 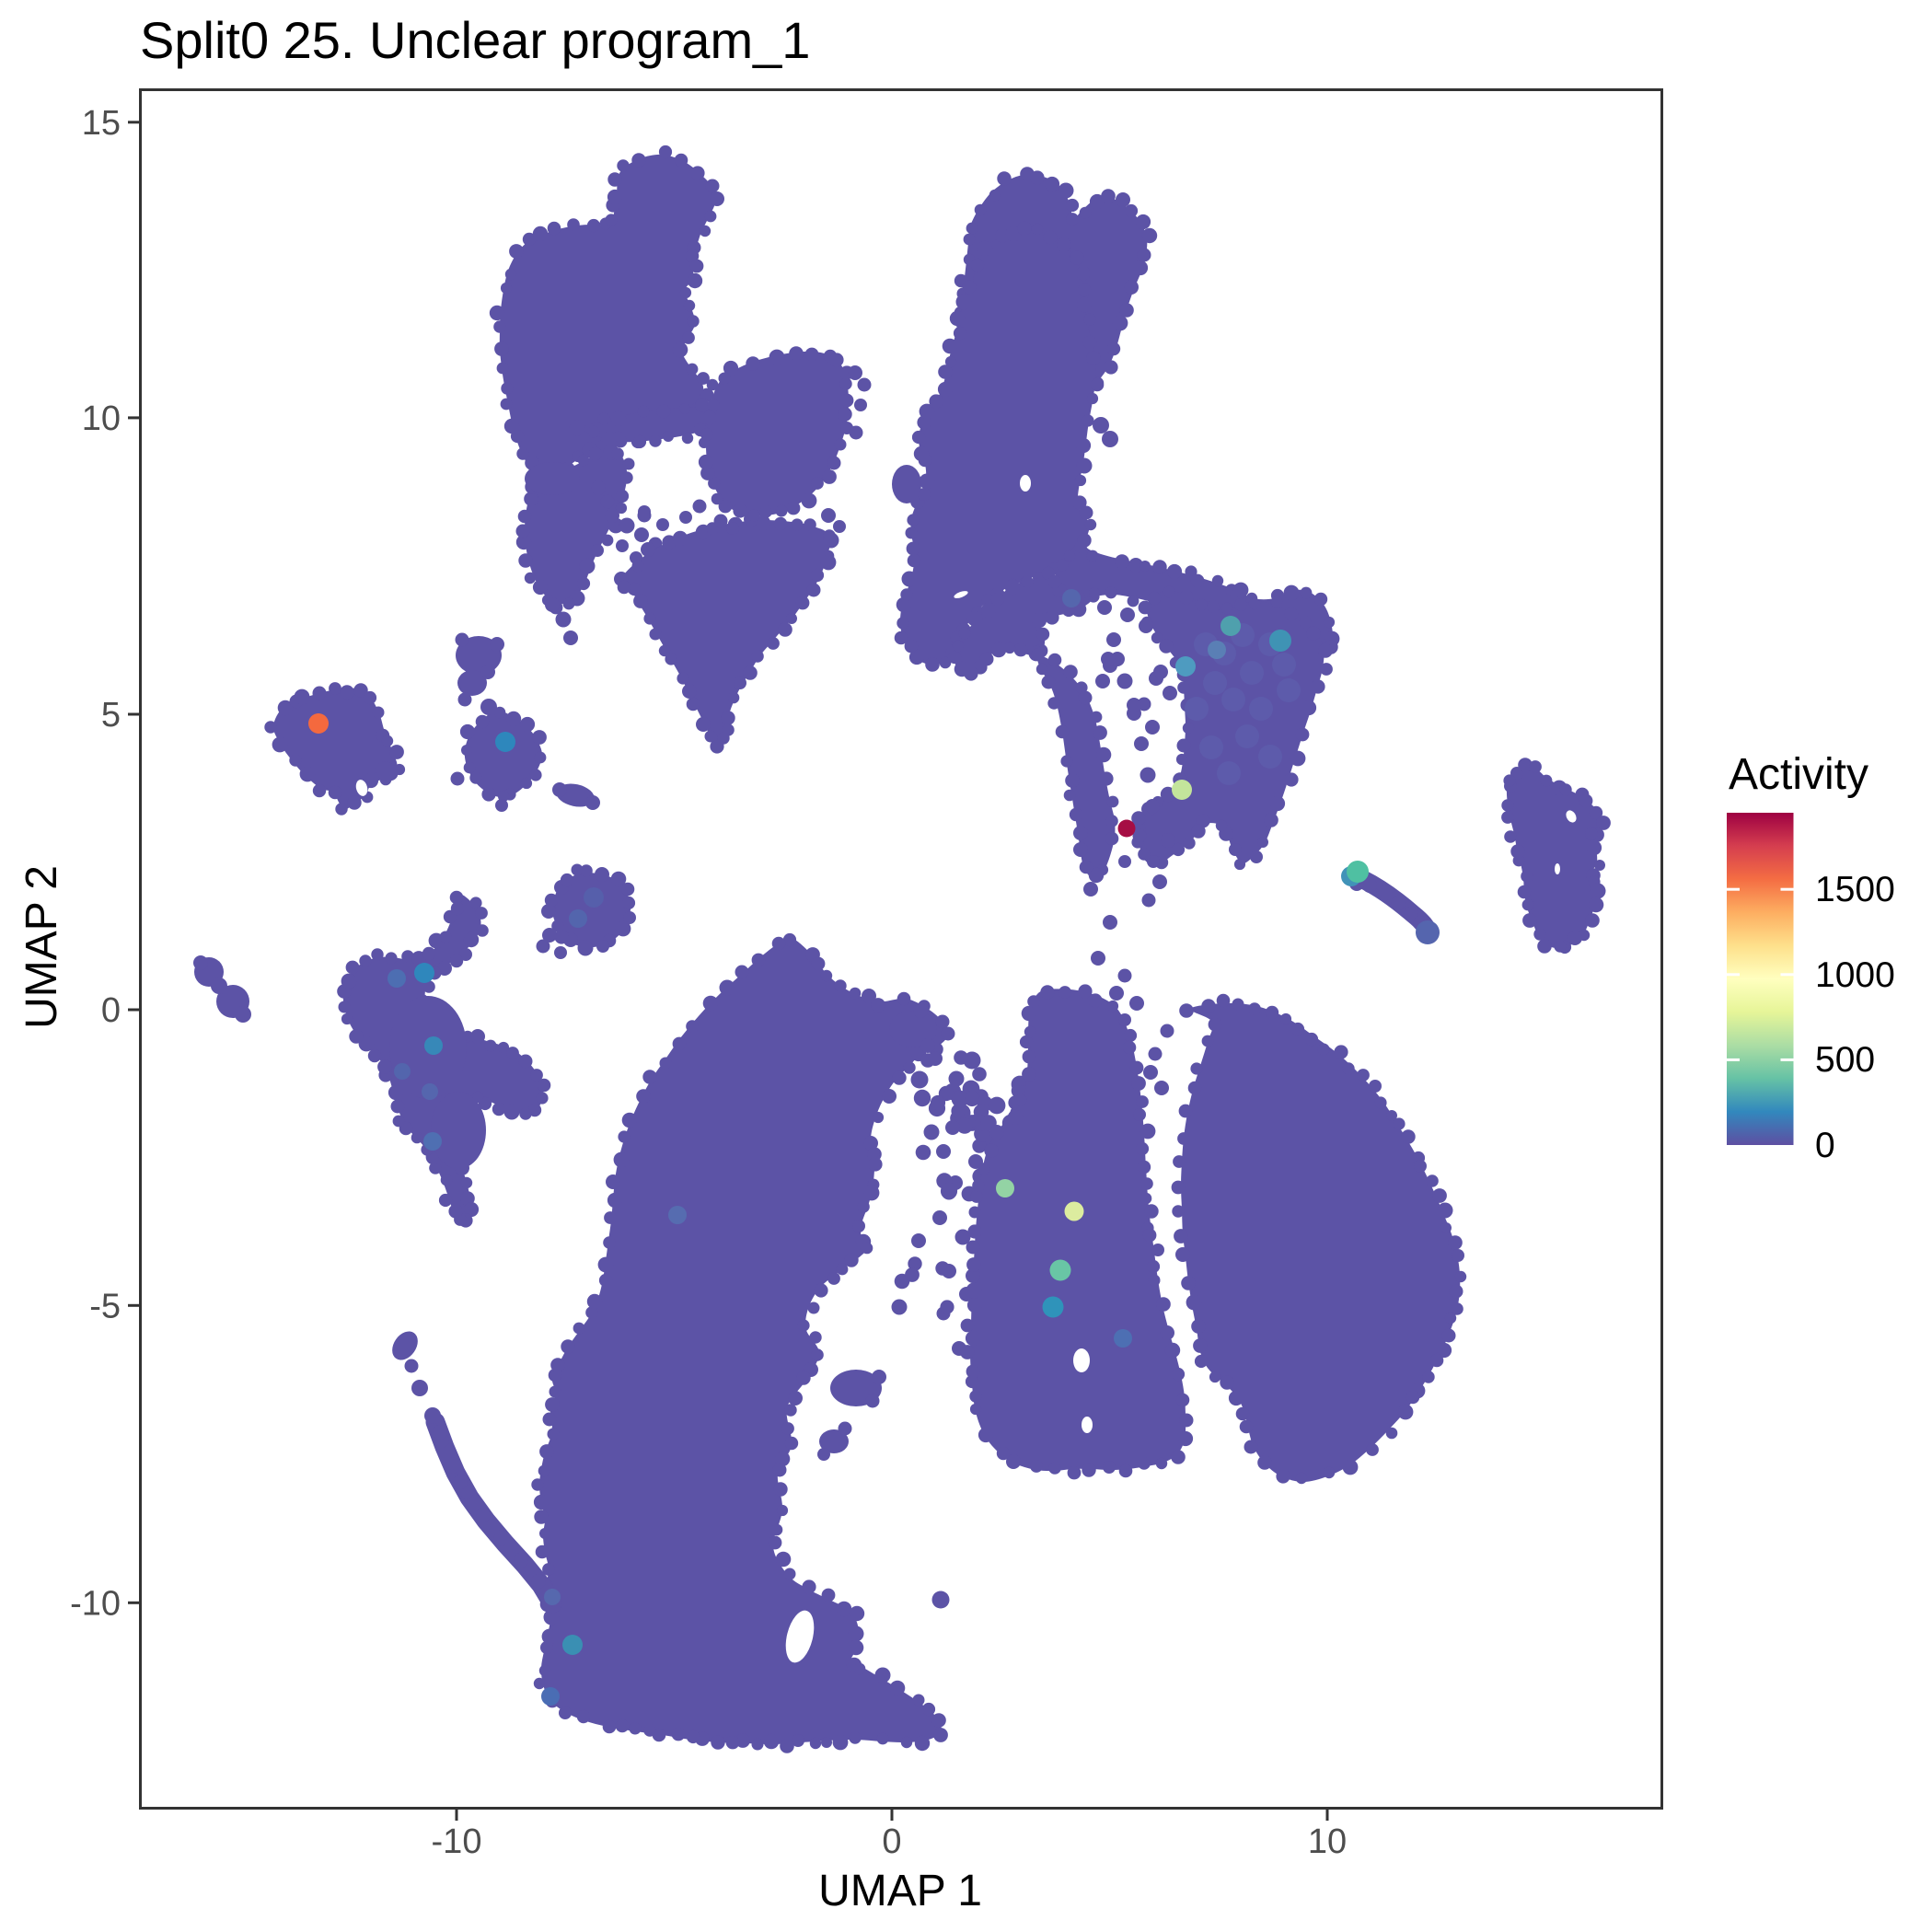 What do you see at coordinates (475, 40) in the screenshot?
I see `svg-text: Split0 25. Unclear program_1` at bounding box center [475, 40].